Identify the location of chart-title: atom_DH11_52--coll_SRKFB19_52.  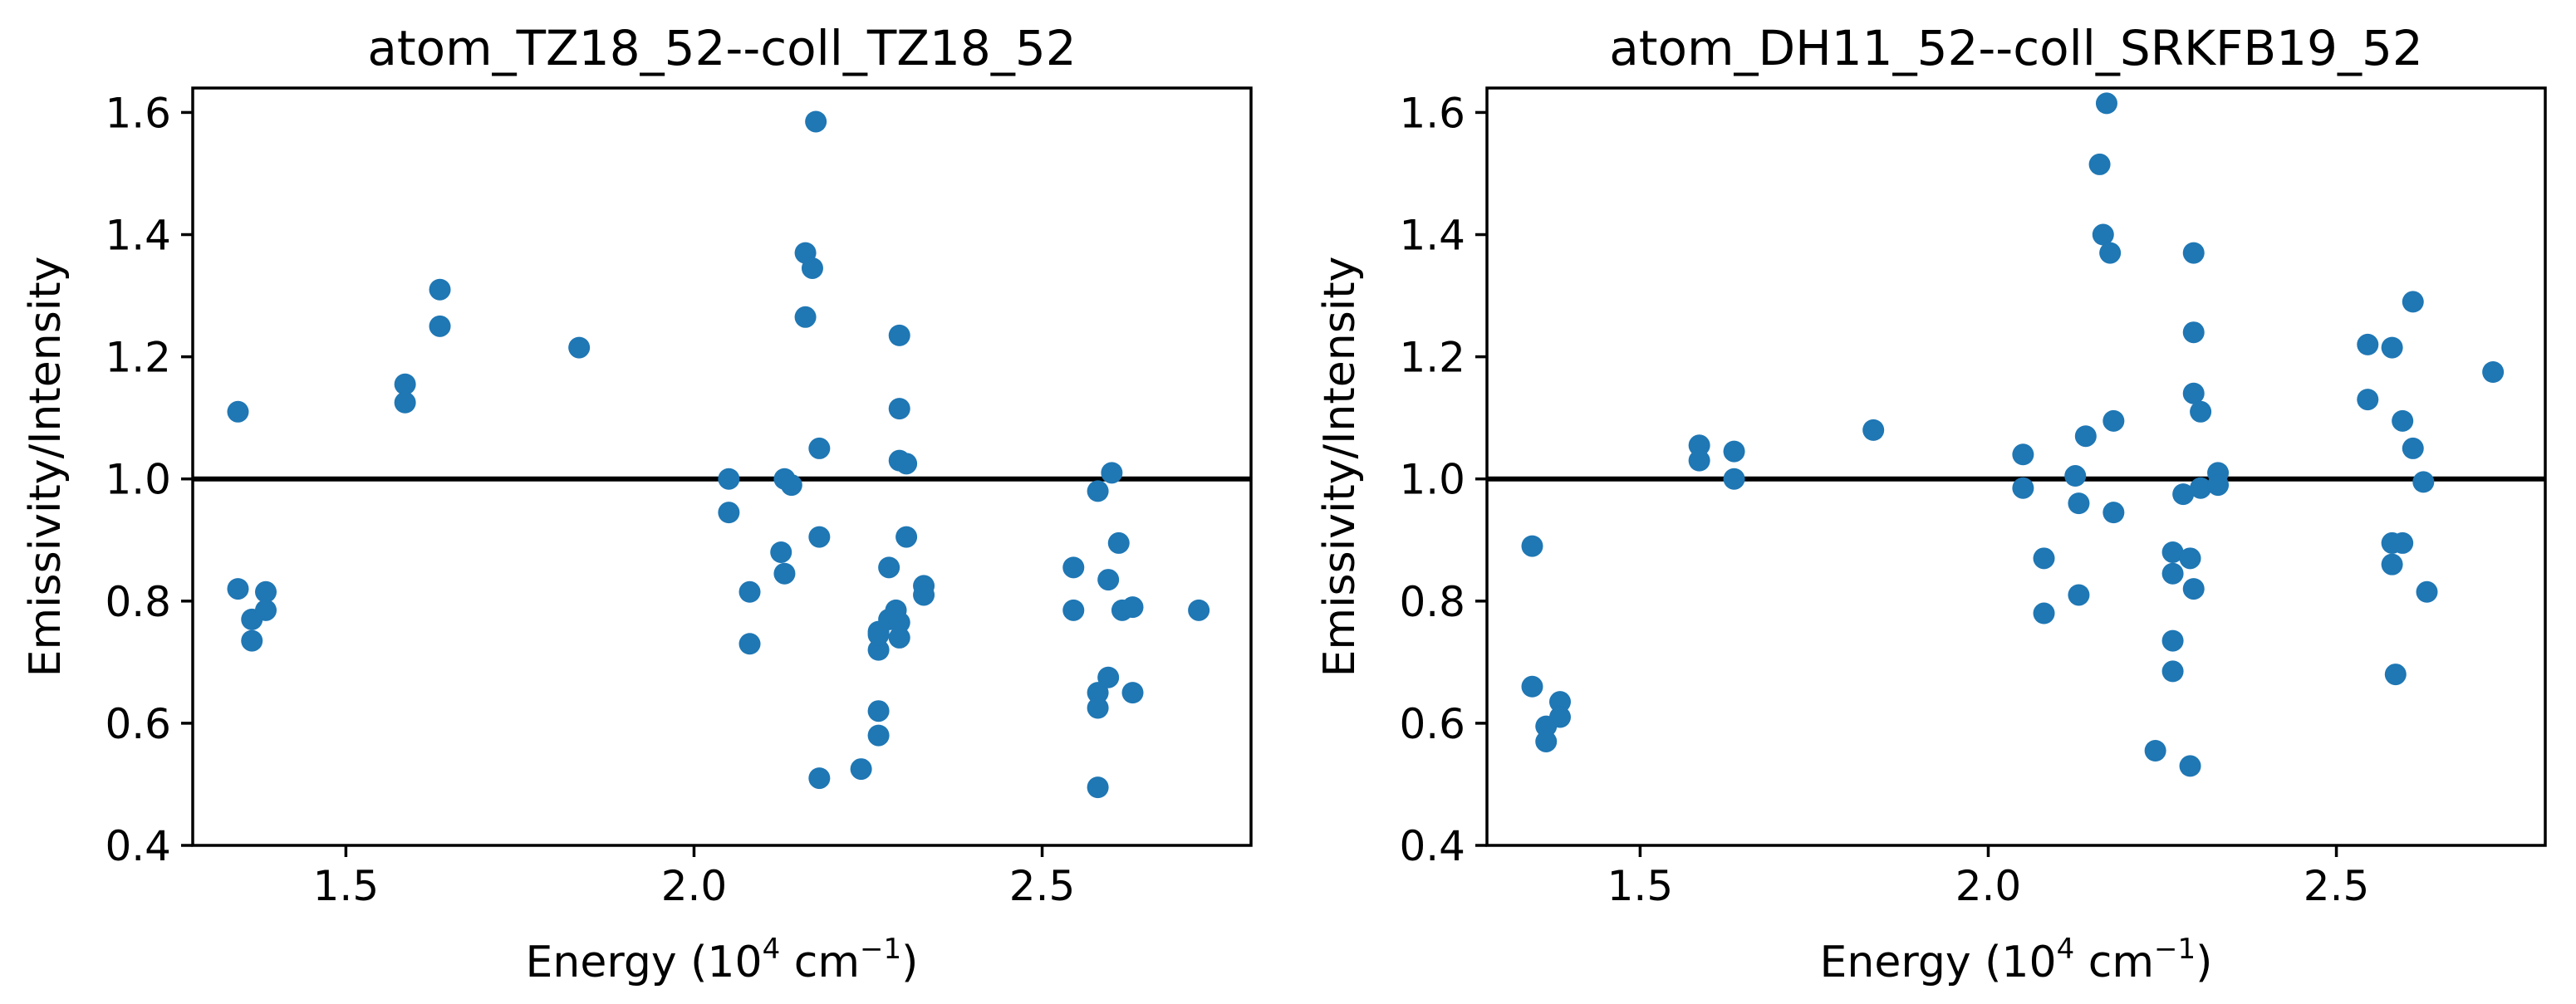
(2016, 48).